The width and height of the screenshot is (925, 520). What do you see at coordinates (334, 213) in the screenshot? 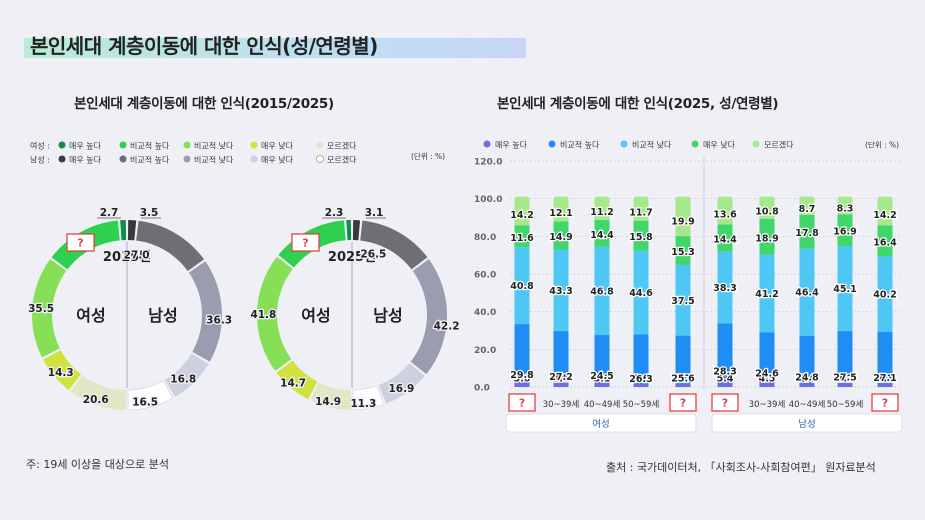
I see `donut-value-label: 2.3` at bounding box center [334, 213].